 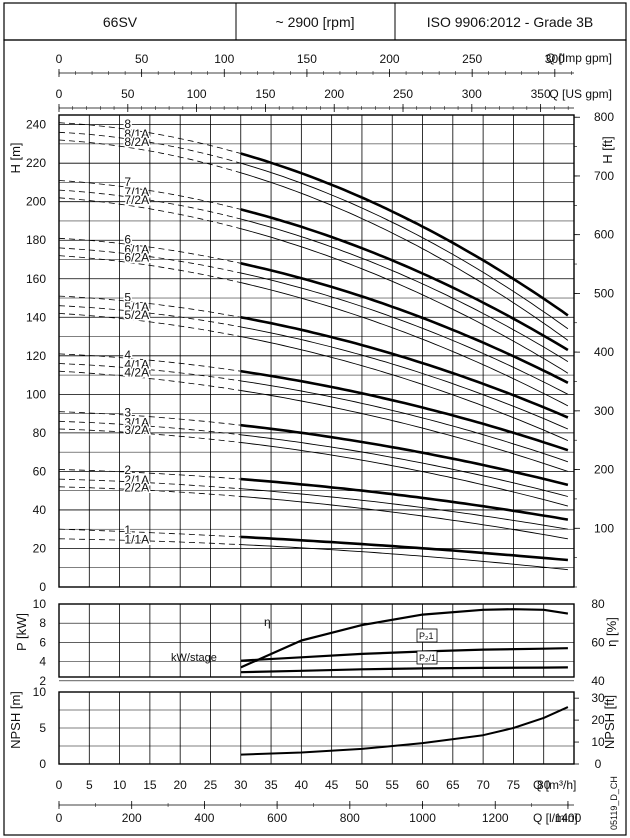 I want to click on q-lmin-tick: 600, so click(x=277, y=818).